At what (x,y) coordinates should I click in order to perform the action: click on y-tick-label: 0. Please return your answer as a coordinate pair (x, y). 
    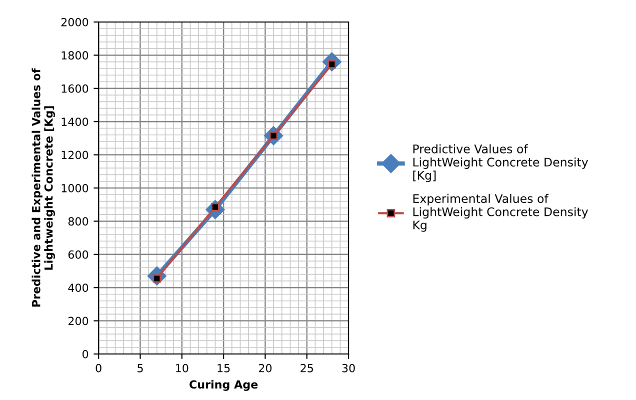
    Looking at the image, I should click on (85, 354).